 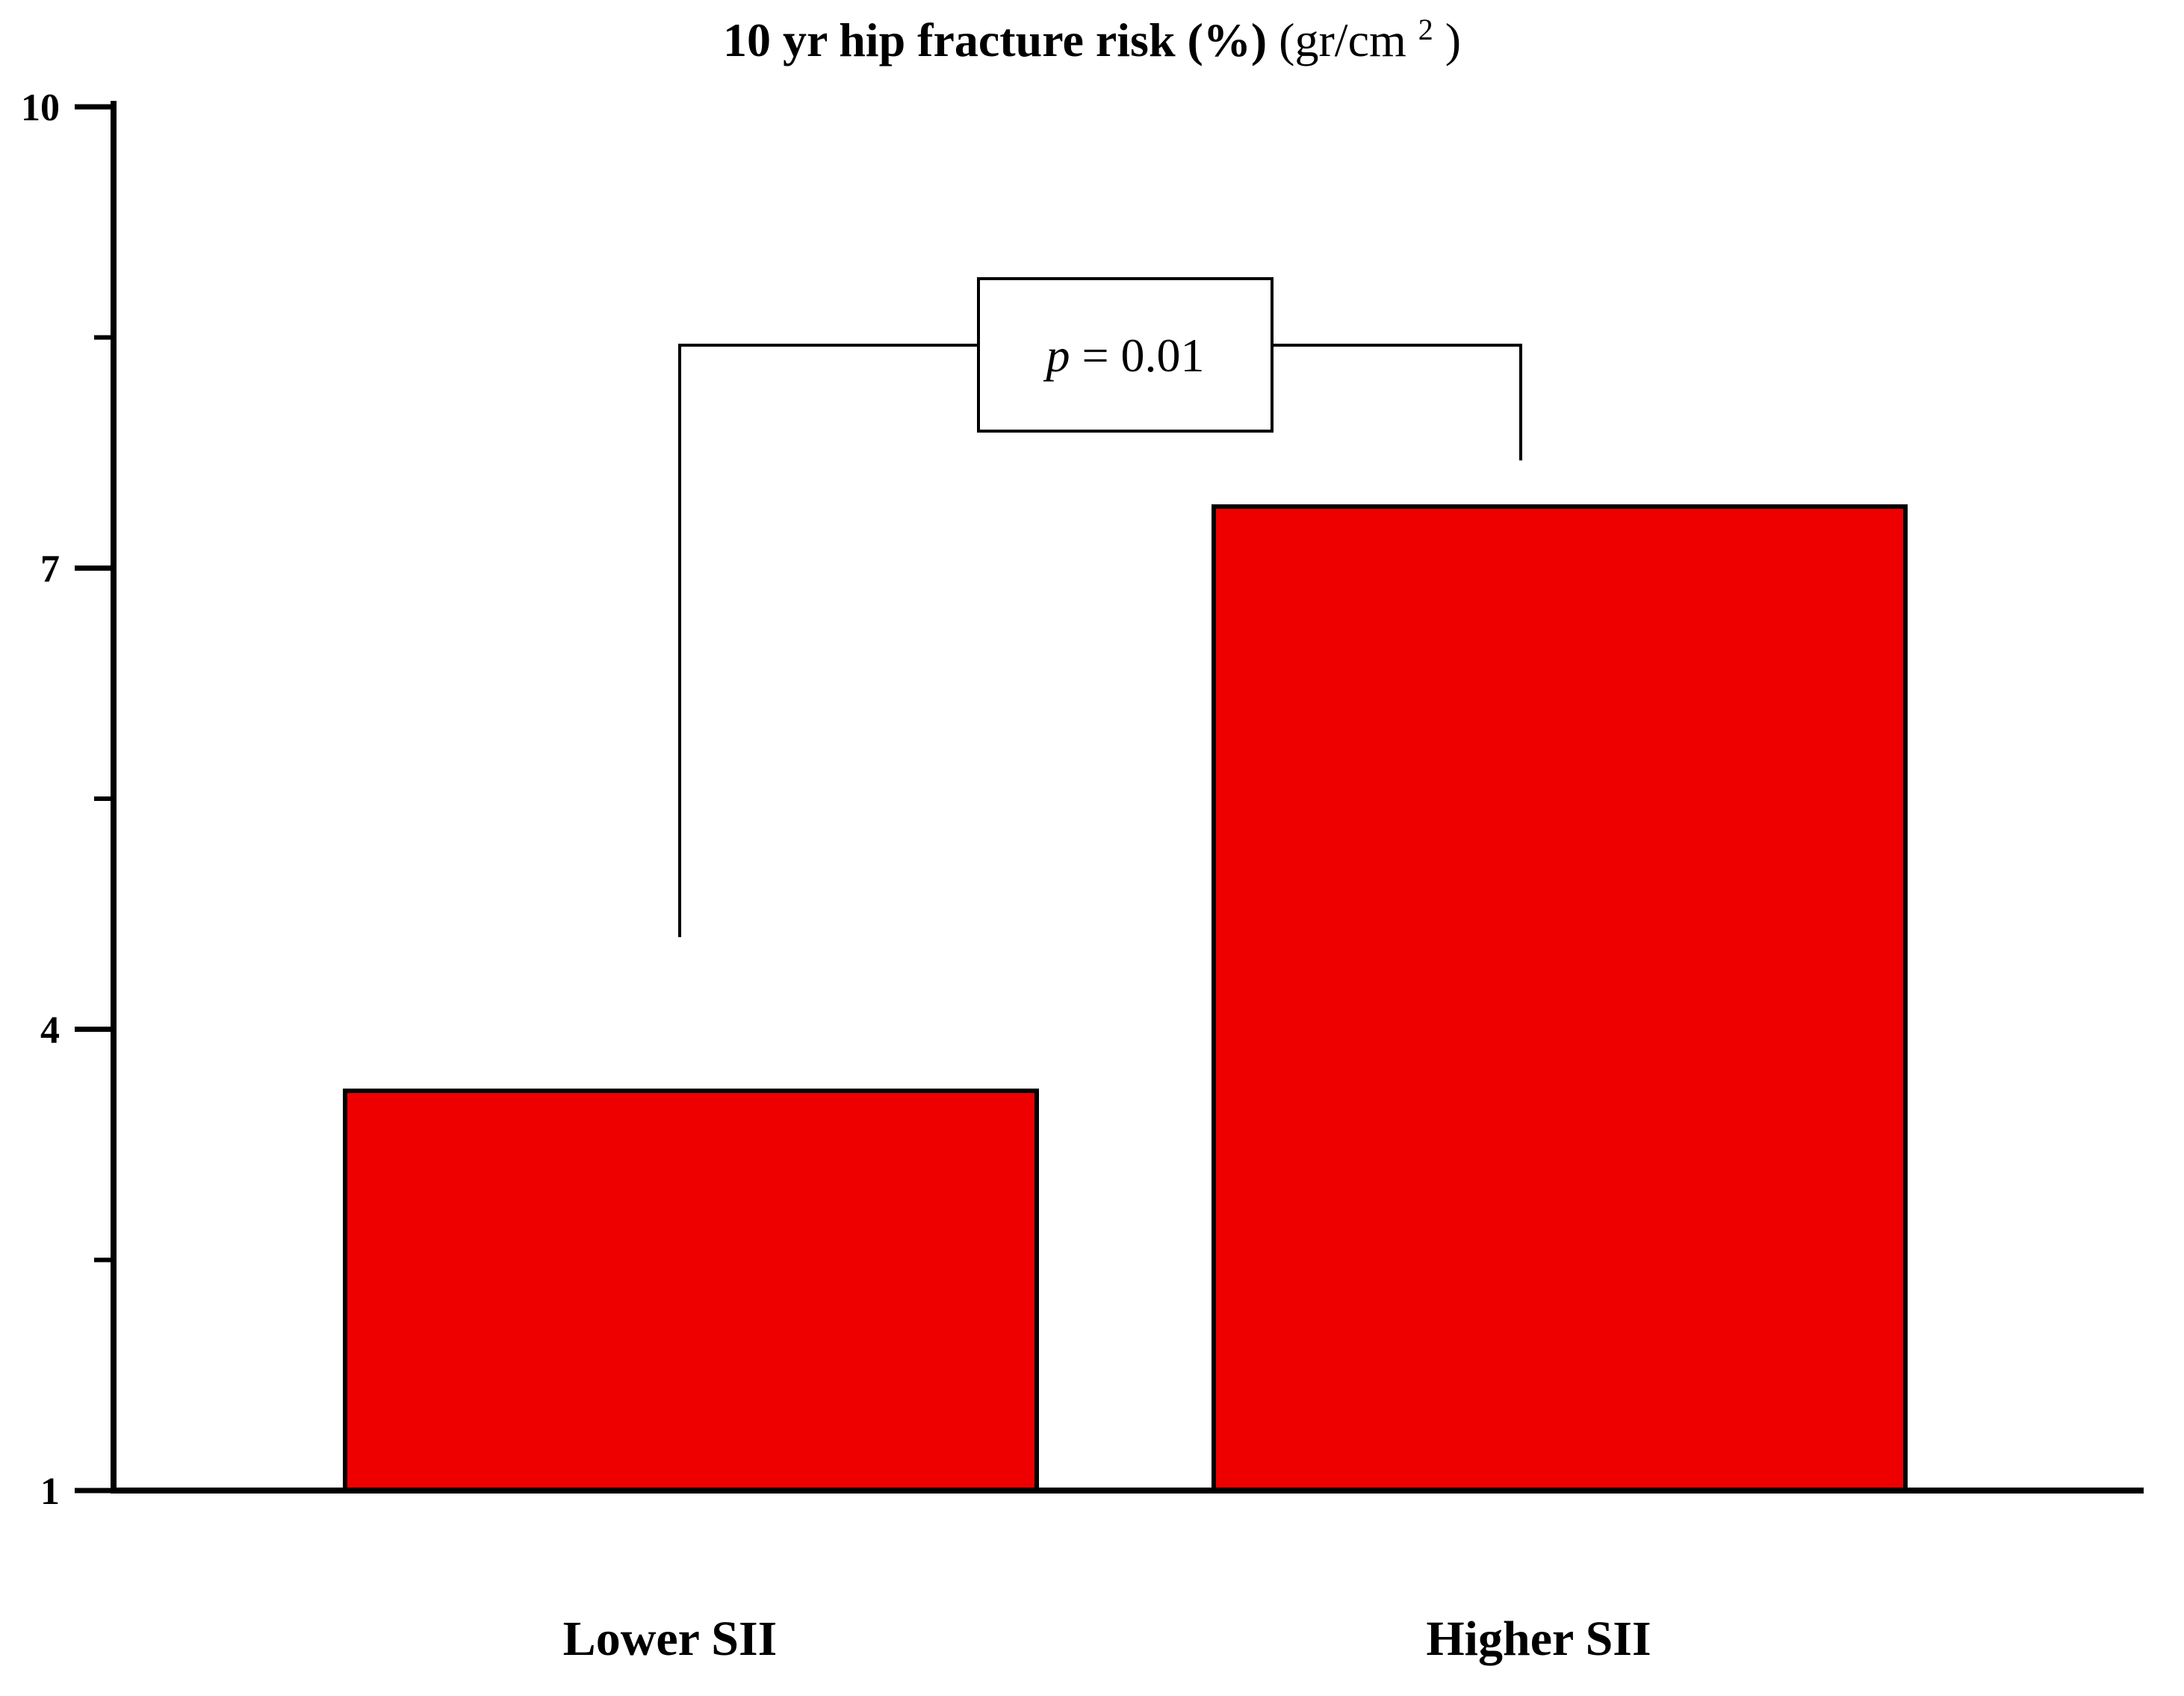 What do you see at coordinates (50, 1491) in the screenshot?
I see `y-tick-label: 1` at bounding box center [50, 1491].